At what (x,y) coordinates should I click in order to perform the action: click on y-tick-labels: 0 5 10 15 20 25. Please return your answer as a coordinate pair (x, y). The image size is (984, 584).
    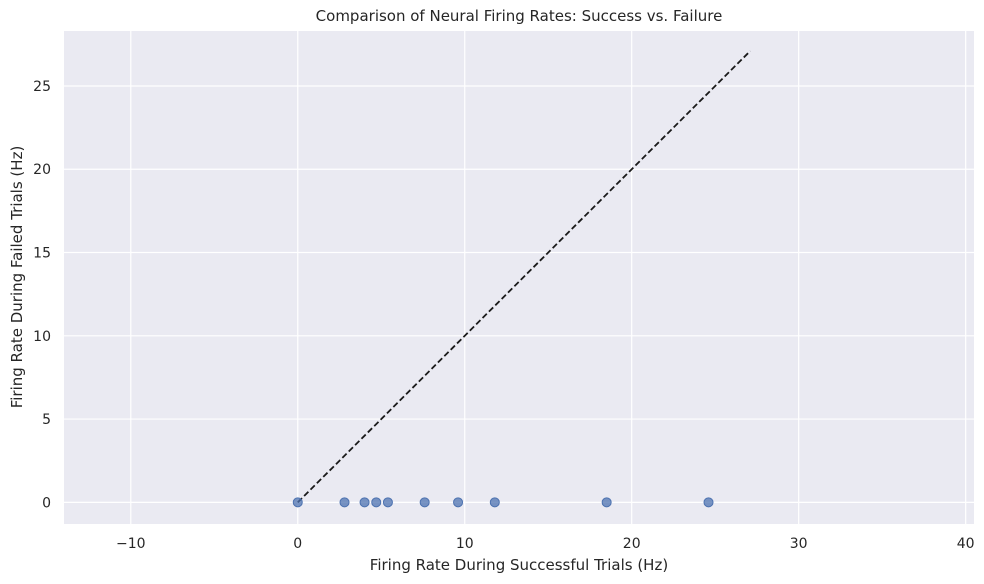
    Looking at the image, I should click on (42, 295).